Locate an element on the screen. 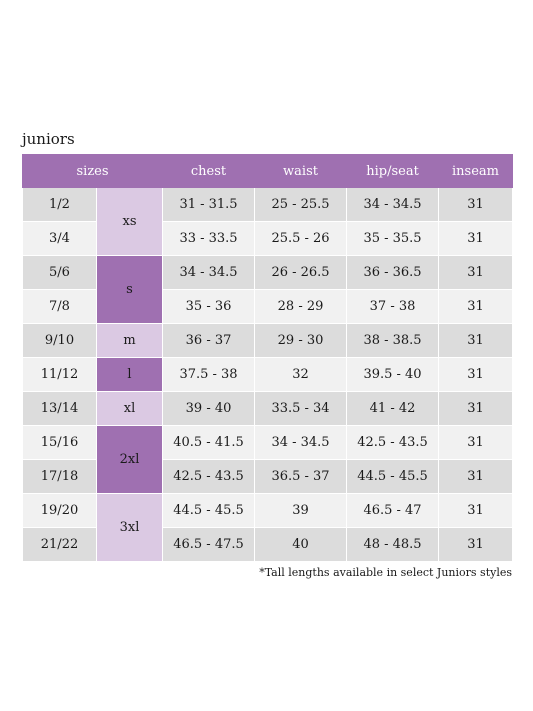 Image resolution: width=533 pixels, height=711 pixels. table-row: 21/22 46.5 - 47.5 40 48 - 48.5 31 is located at coordinates (268, 544).